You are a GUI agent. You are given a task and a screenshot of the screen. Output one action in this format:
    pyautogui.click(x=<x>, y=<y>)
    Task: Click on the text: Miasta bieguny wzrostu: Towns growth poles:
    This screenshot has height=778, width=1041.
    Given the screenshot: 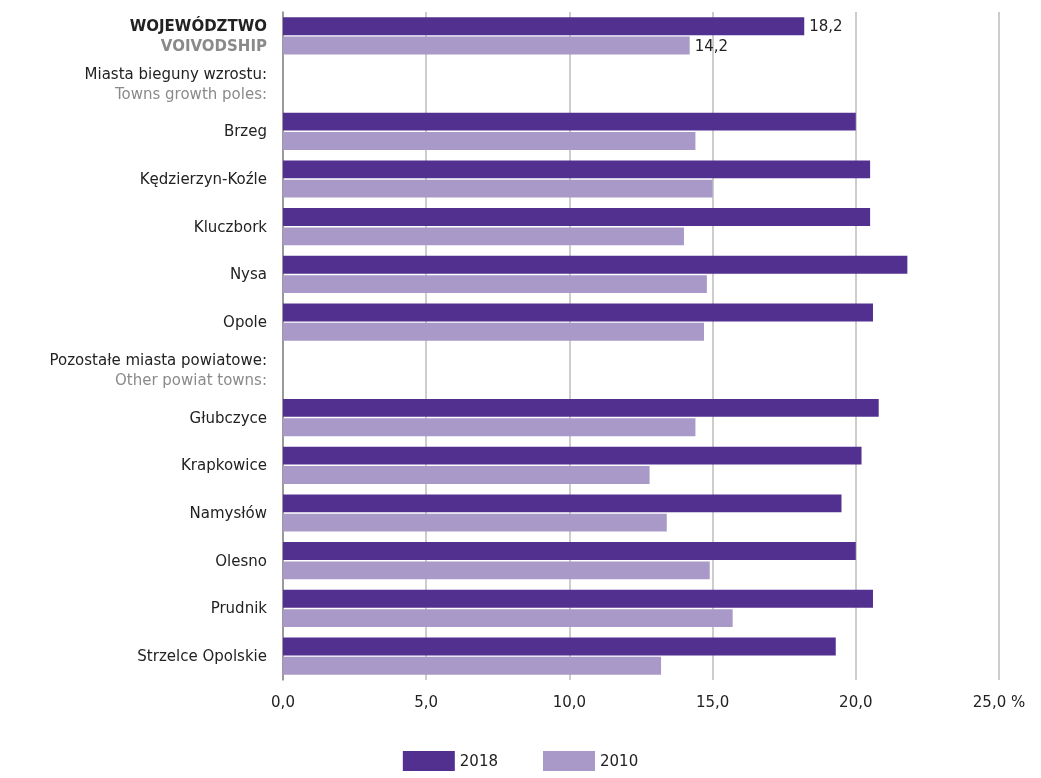 What is the action you would take?
    pyautogui.click(x=175, y=83)
    